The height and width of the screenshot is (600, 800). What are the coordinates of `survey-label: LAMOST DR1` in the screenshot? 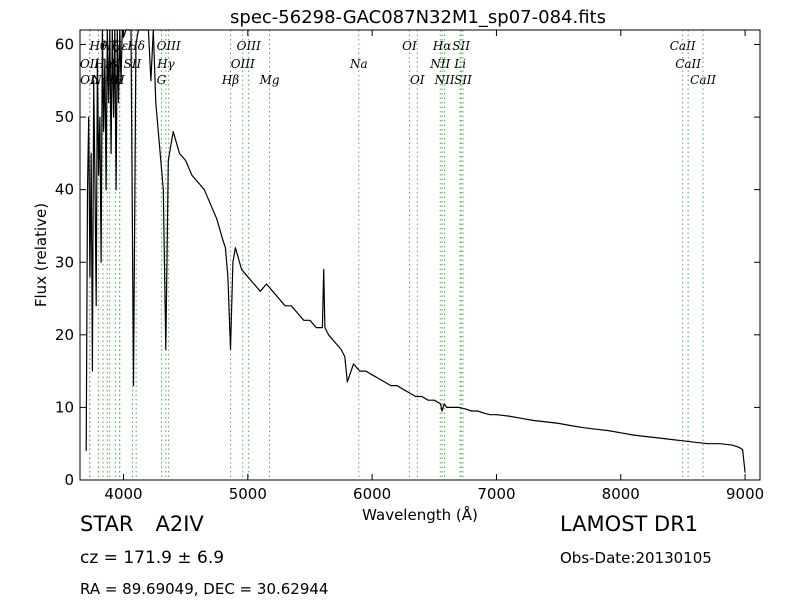 It's located at (629, 524).